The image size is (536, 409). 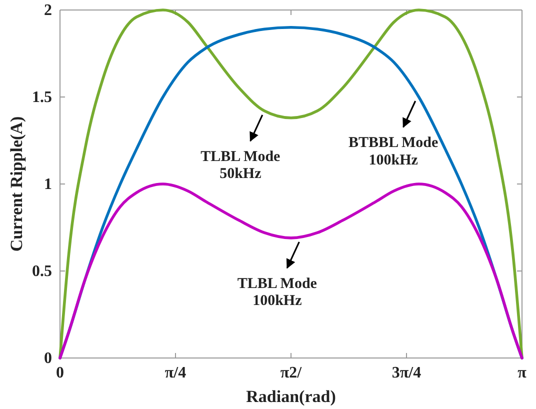 I want to click on y-tick-label: 1.5, so click(x=42, y=97).